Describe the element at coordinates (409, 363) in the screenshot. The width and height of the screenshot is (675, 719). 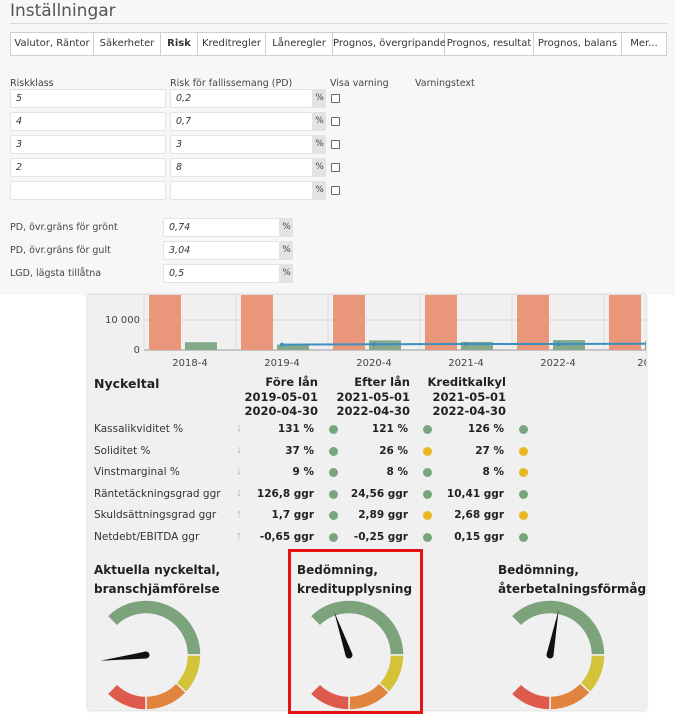
I see `chart-x-ticks: 2018-4 2019-4 2020-4 2021-4 2022-4 2023` at that location.